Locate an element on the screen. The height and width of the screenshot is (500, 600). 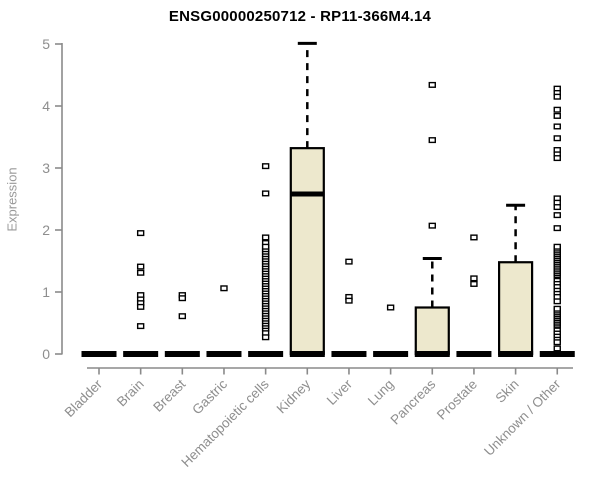
zero-bar-prostate is located at coordinates (474, 354).